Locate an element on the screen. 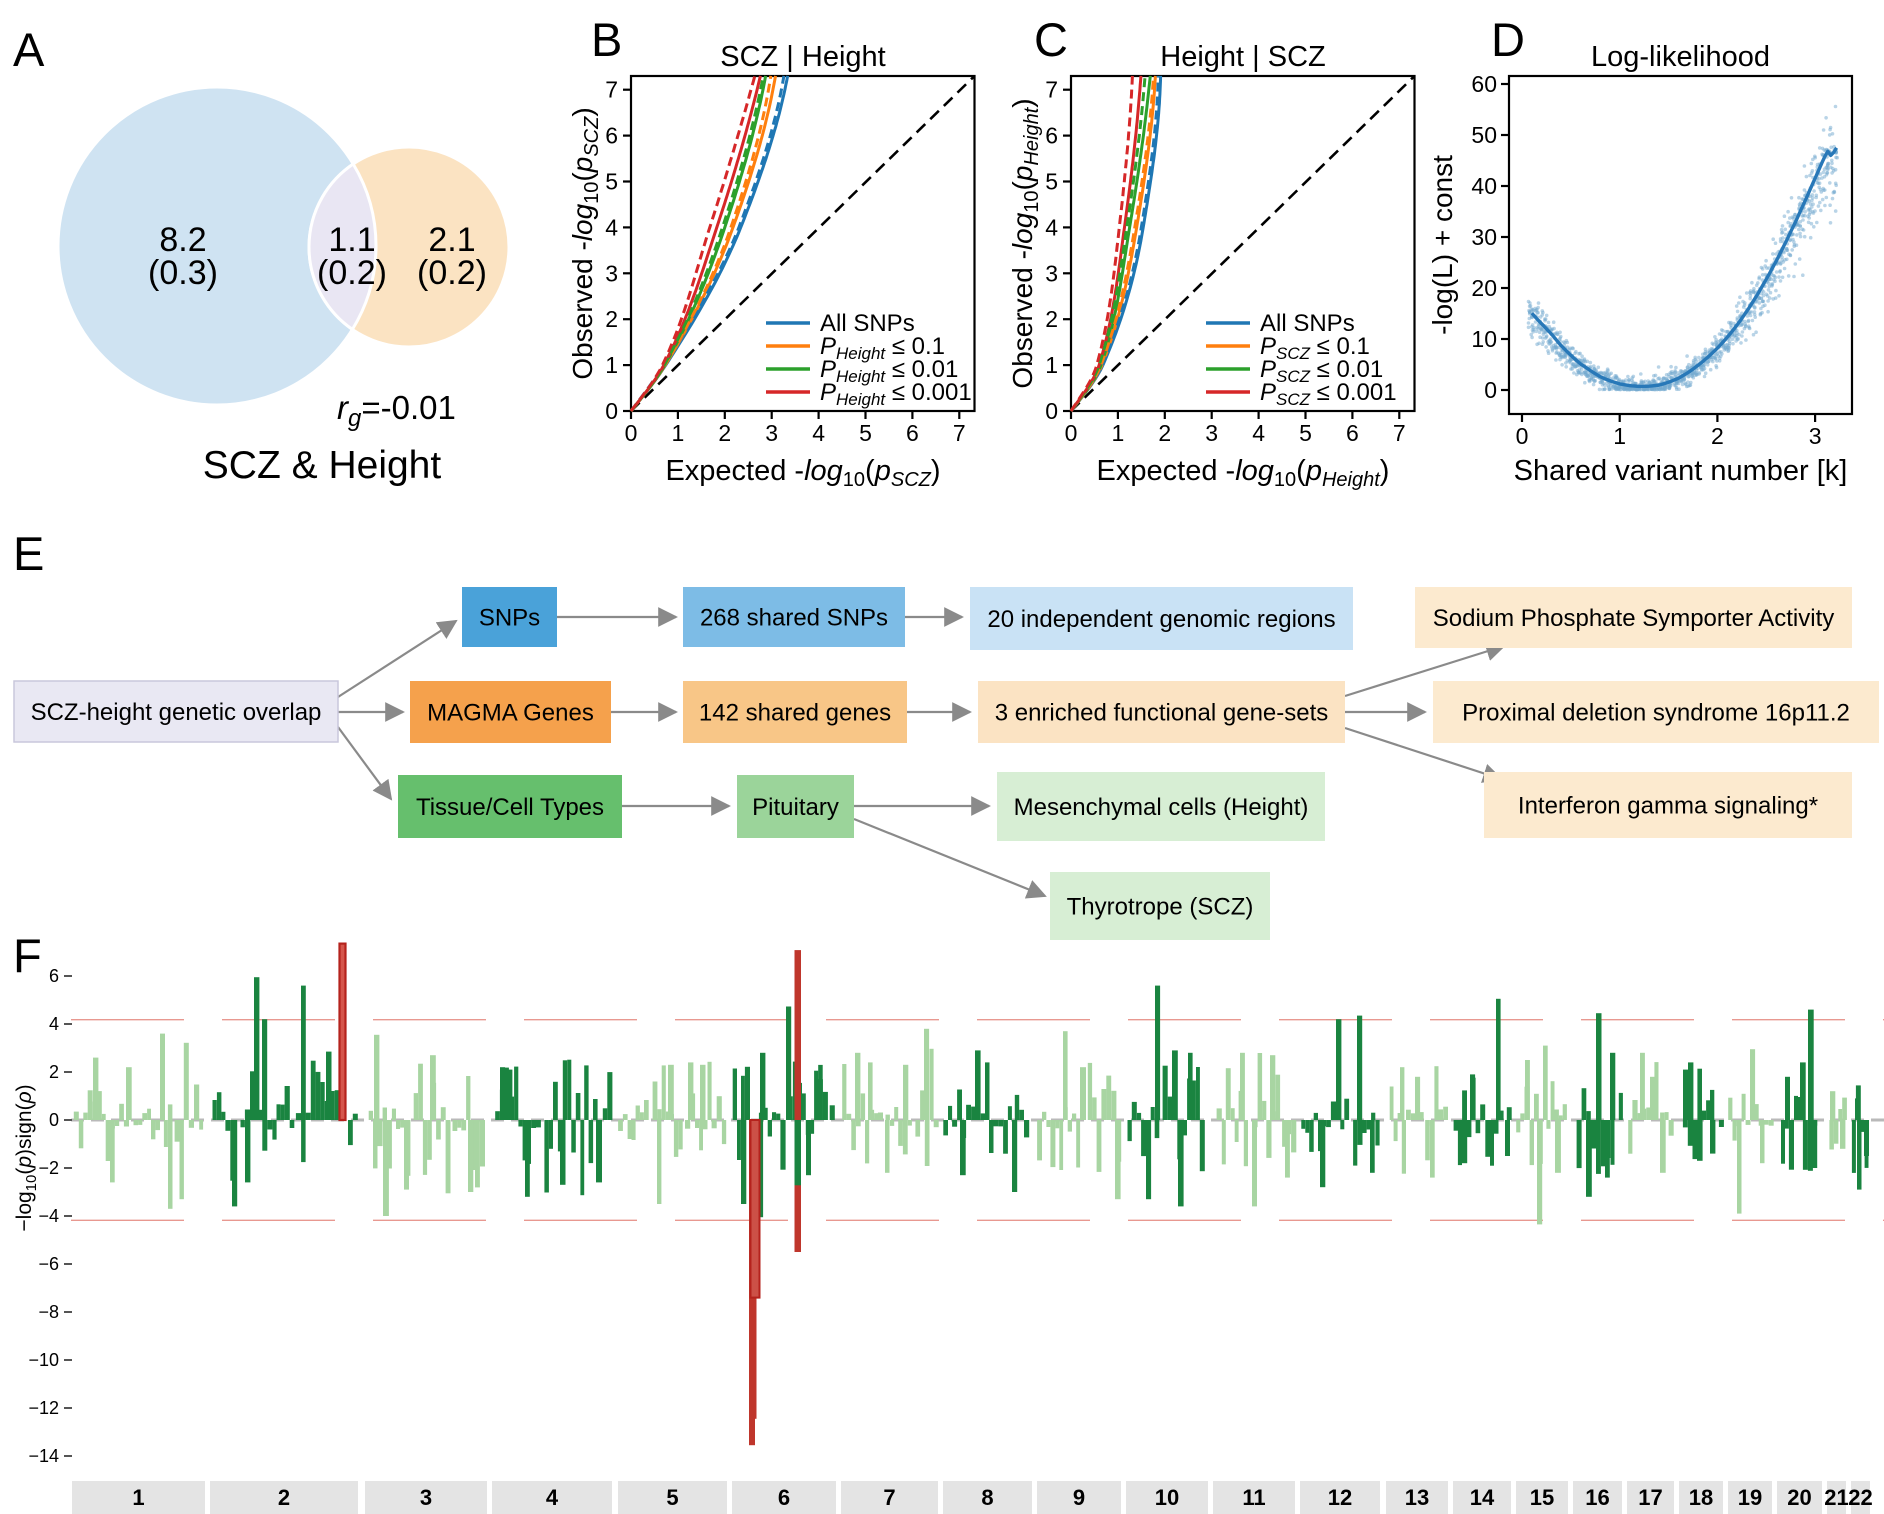 The width and height of the screenshot is (1884, 1514). svg-text: PHeight ≤ 0.001 is located at coordinates (896, 394).